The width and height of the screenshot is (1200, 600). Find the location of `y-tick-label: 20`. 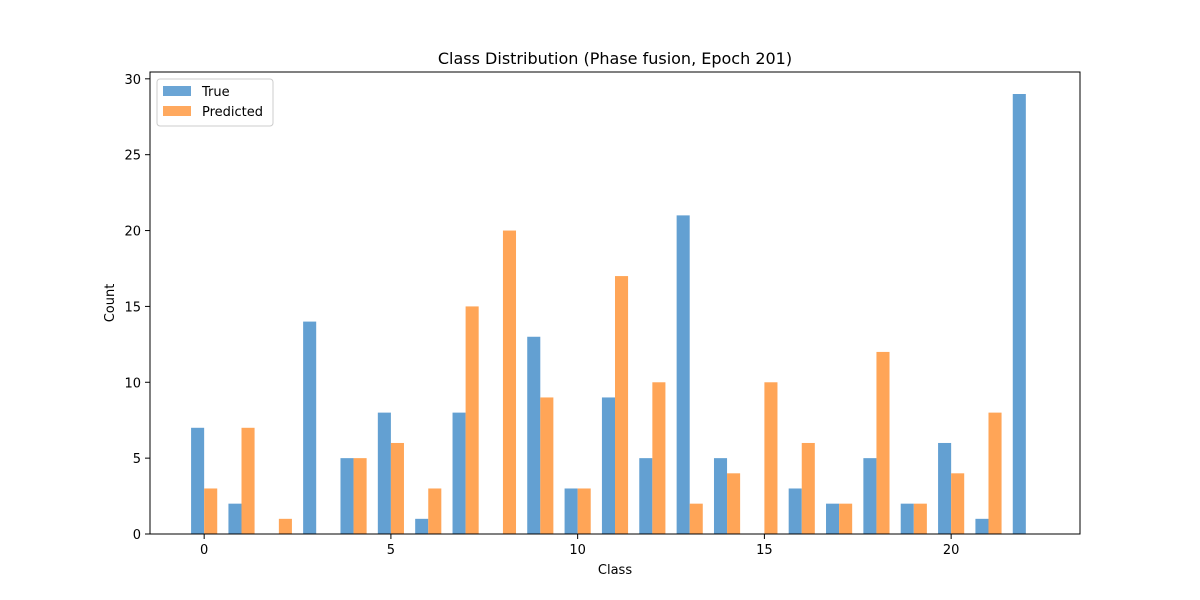

y-tick-label: 20 is located at coordinates (132, 232).